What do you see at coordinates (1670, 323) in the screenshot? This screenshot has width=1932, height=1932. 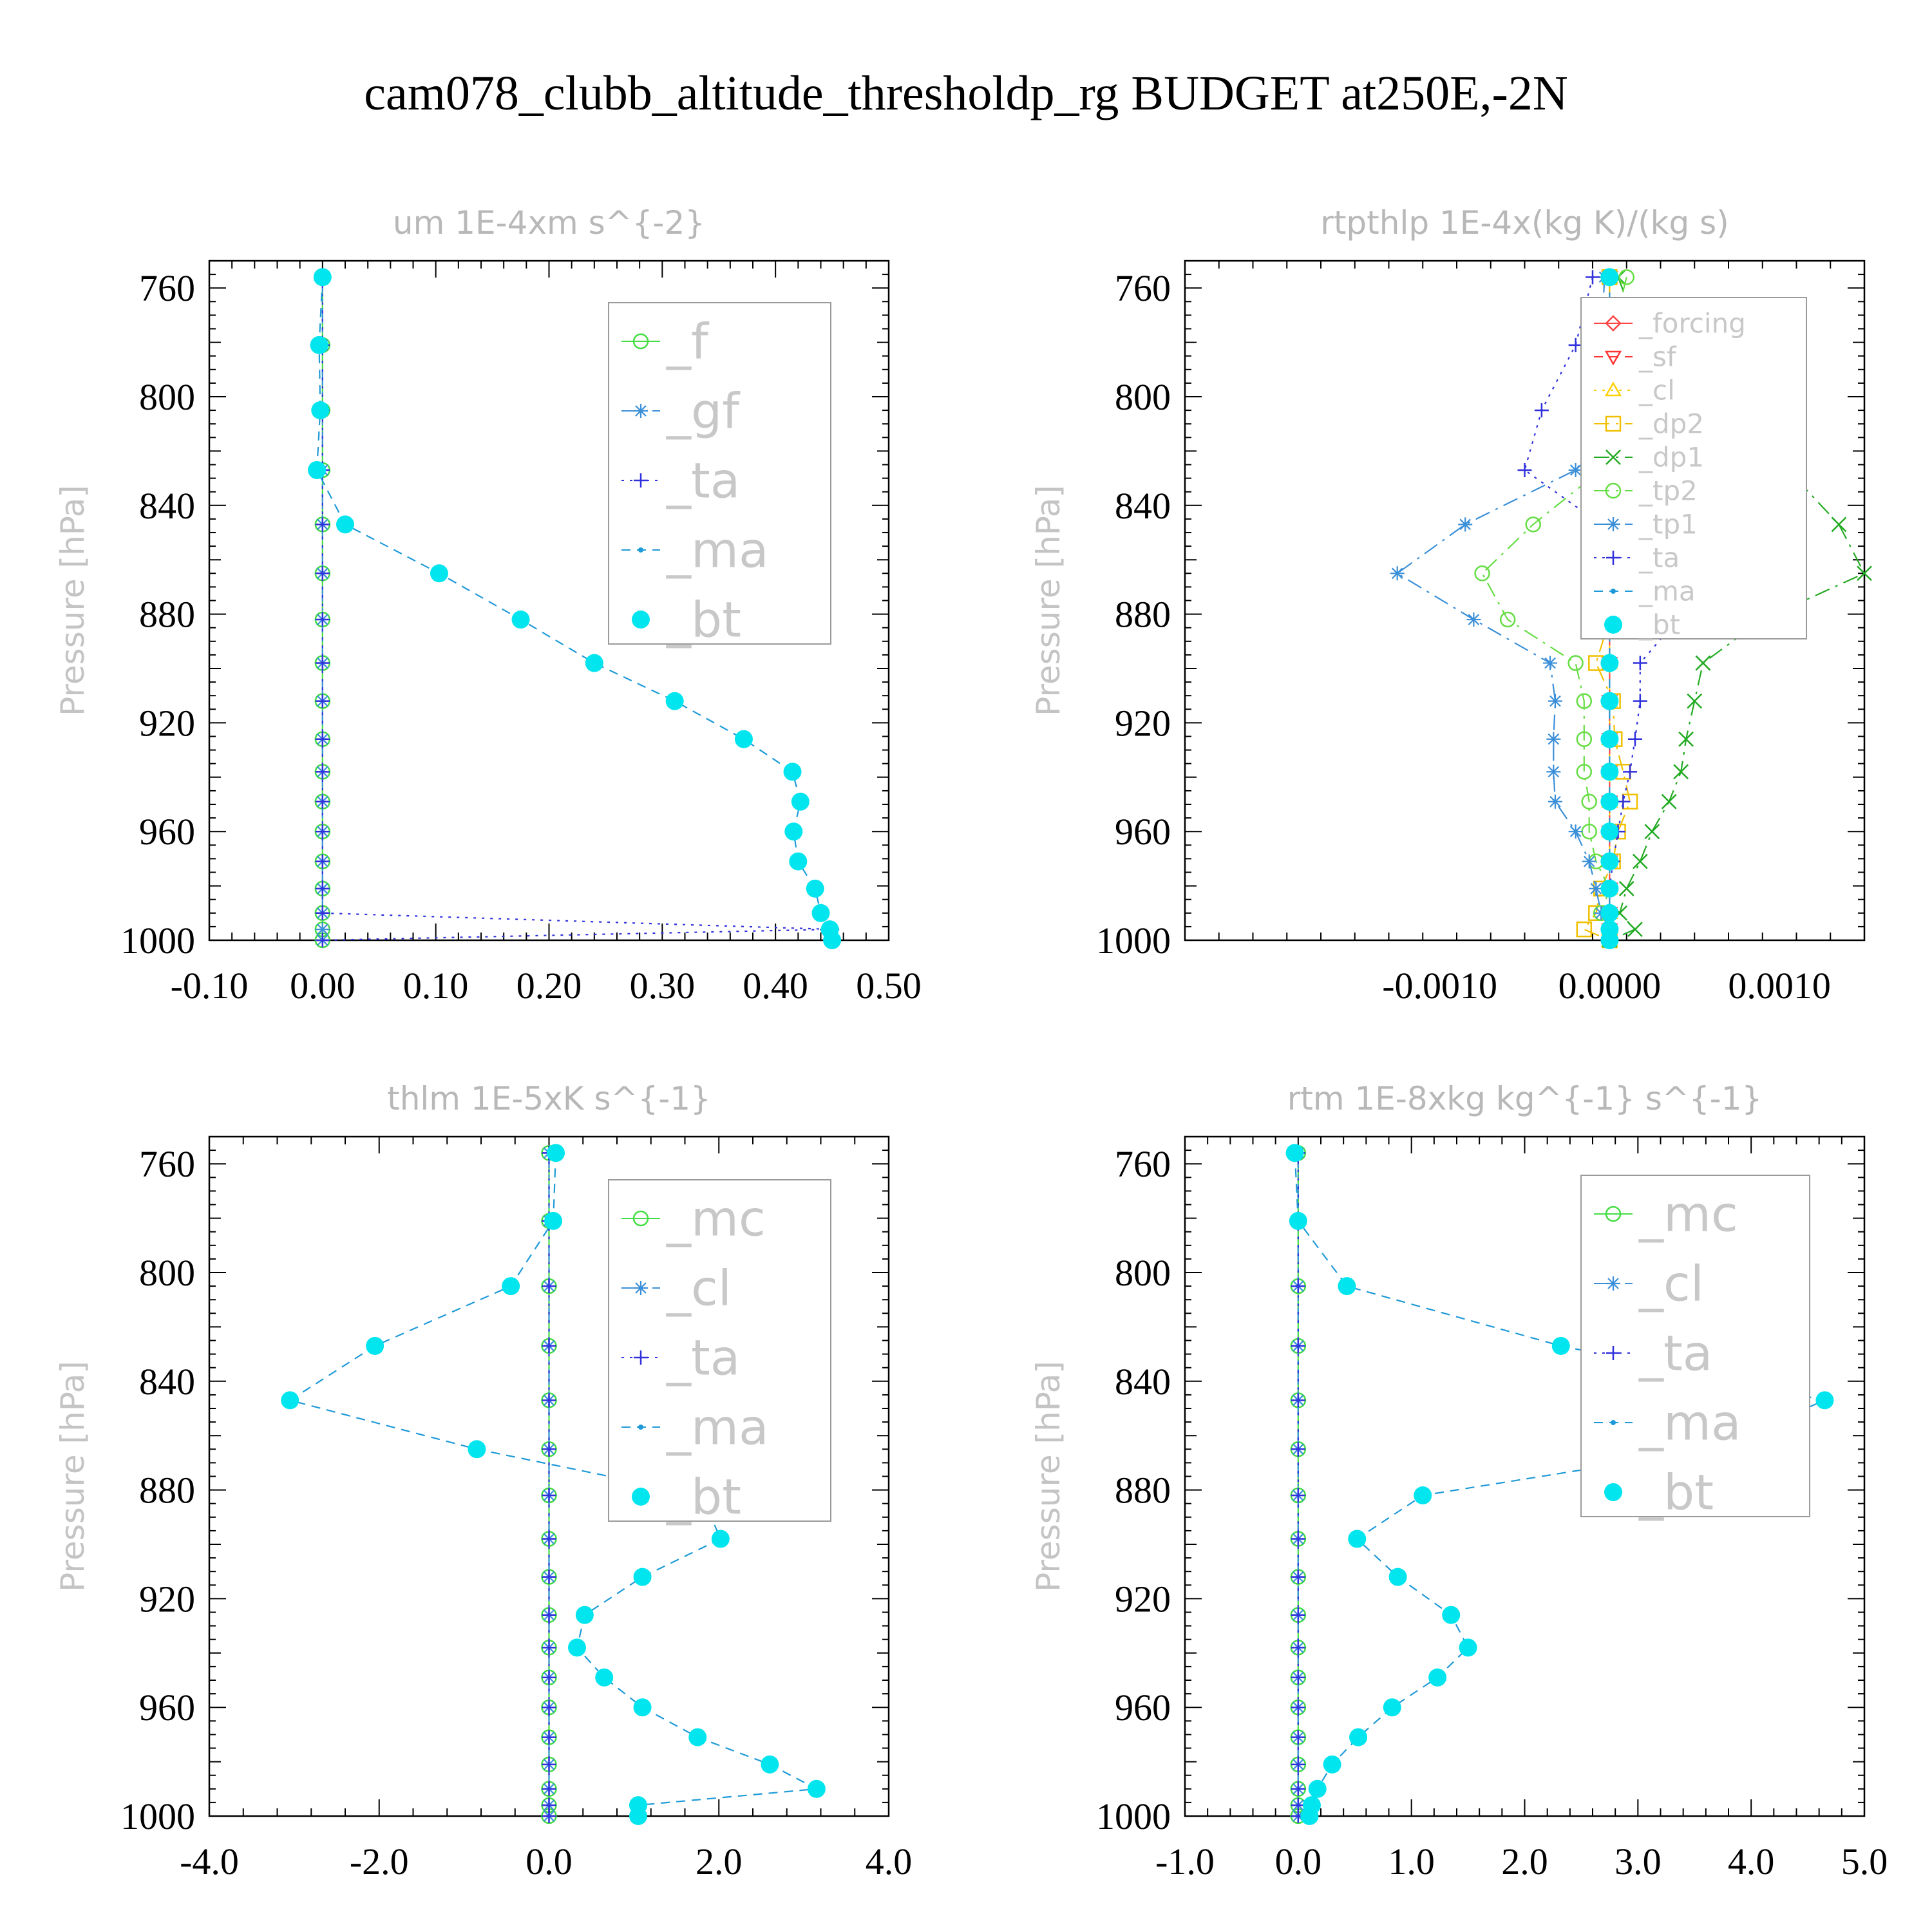 I see `legend-entry: _forcing` at bounding box center [1670, 323].